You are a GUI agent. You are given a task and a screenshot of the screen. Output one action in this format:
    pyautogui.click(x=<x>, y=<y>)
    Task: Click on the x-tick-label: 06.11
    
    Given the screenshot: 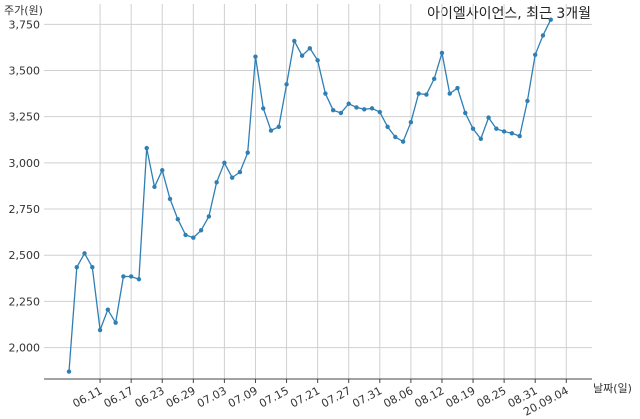 What is the action you would take?
    pyautogui.click(x=88, y=397)
    